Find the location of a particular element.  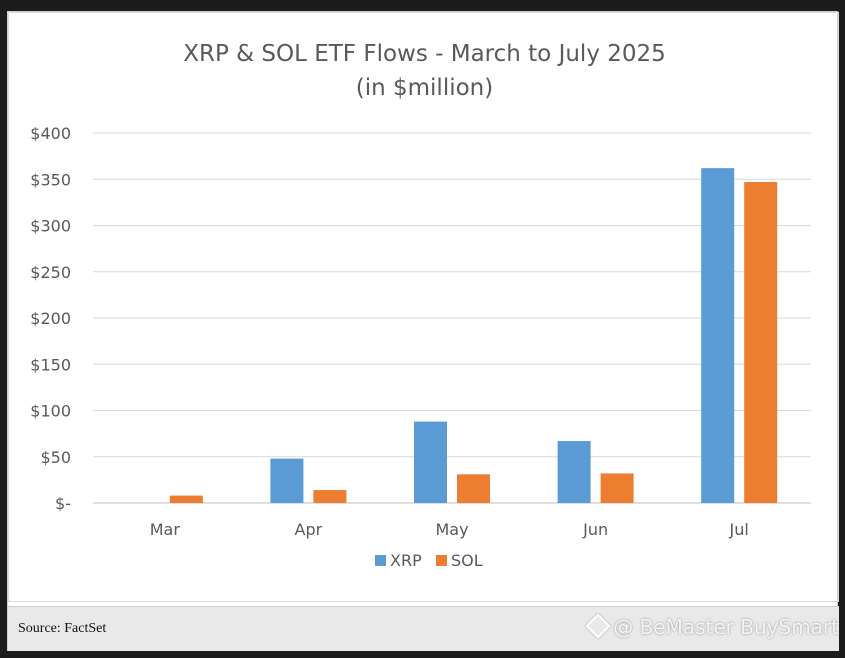

bar-xrp-jul is located at coordinates (718, 335).